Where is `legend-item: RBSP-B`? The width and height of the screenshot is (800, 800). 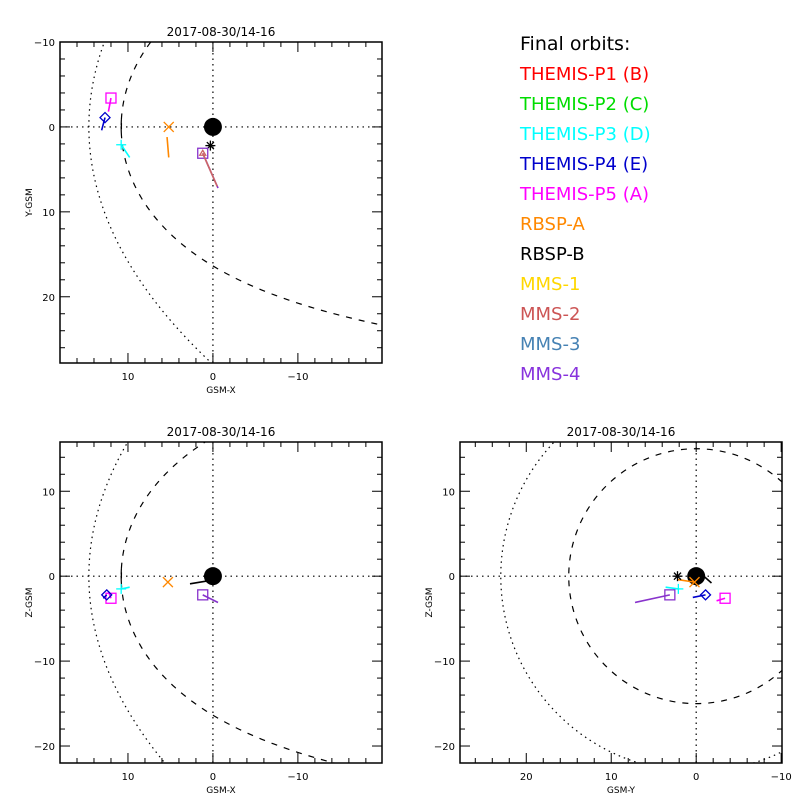
legend-item: RBSP-B is located at coordinates (552, 254).